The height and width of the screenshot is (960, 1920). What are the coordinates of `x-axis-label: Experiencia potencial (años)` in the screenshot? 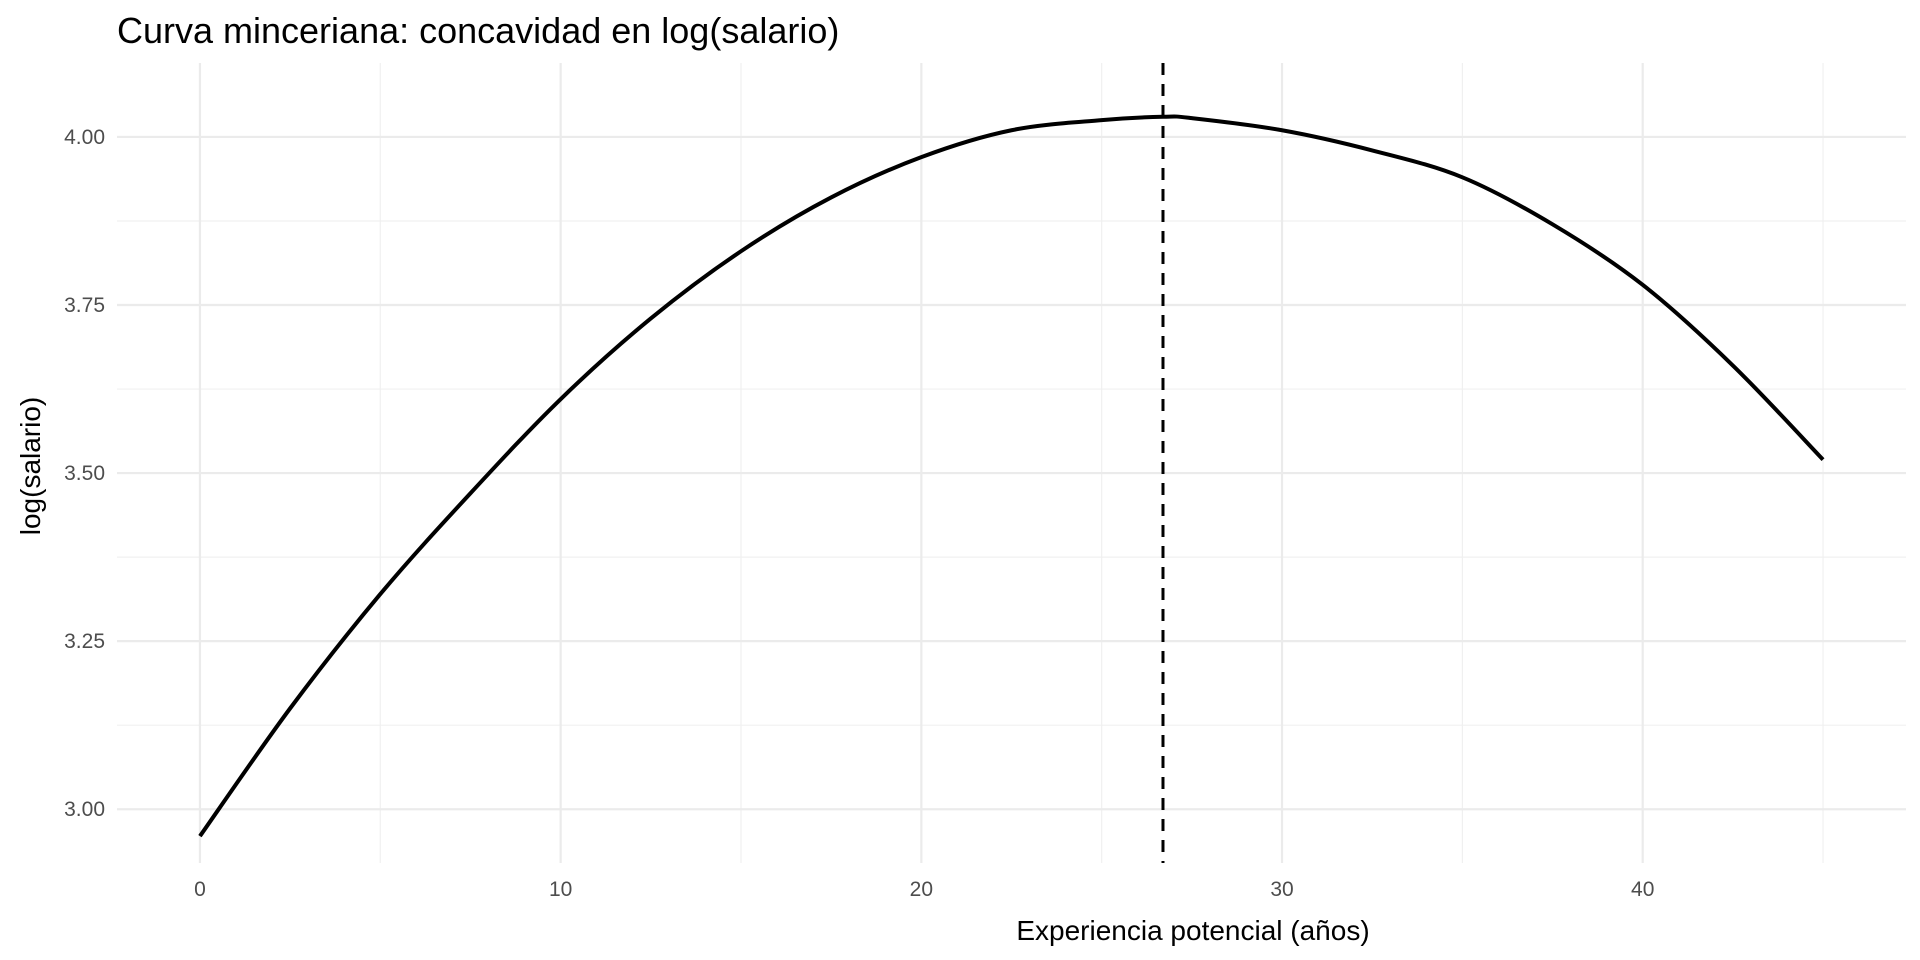 It's located at (1192, 930).